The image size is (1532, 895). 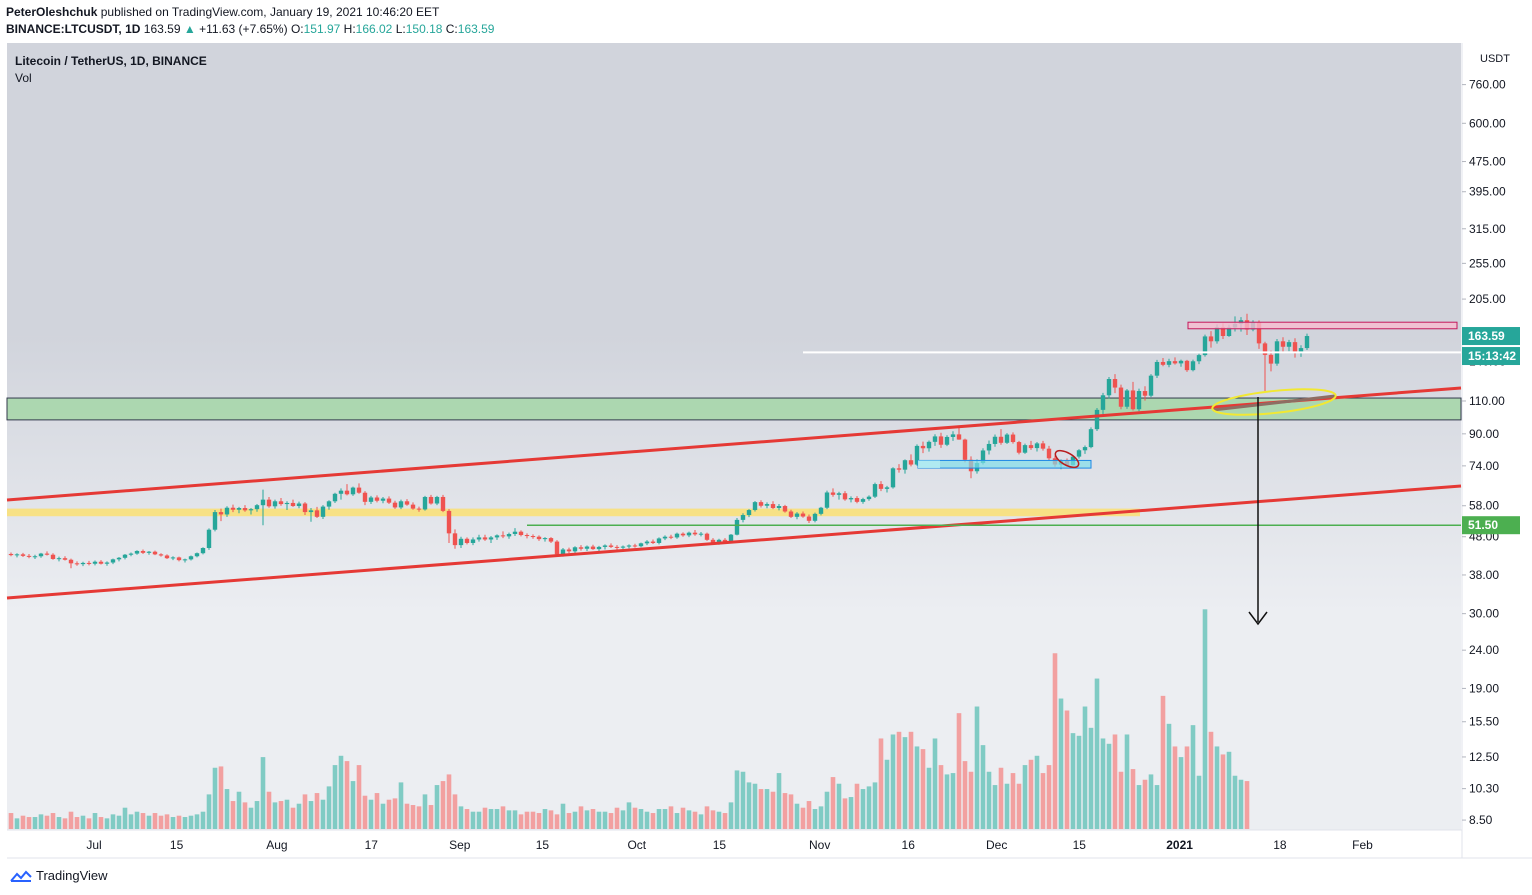 What do you see at coordinates (819, 845) in the screenshot?
I see `time-tick-label: Nov` at bounding box center [819, 845].